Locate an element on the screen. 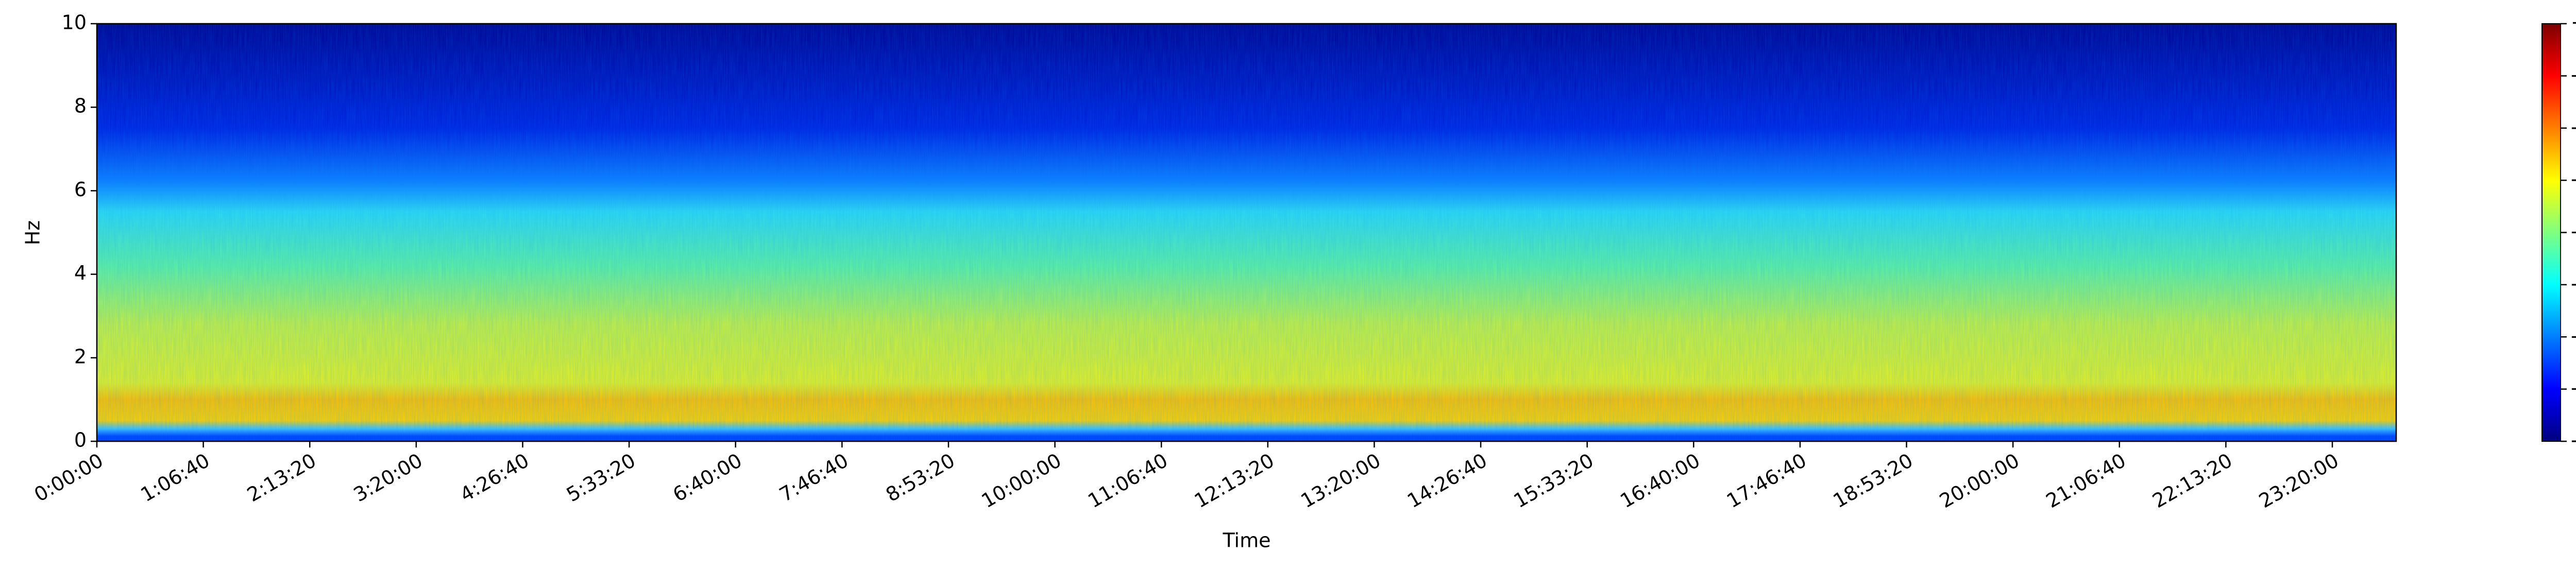  colorbar-tick-label: -50 dB is located at coordinates (2573, 283).